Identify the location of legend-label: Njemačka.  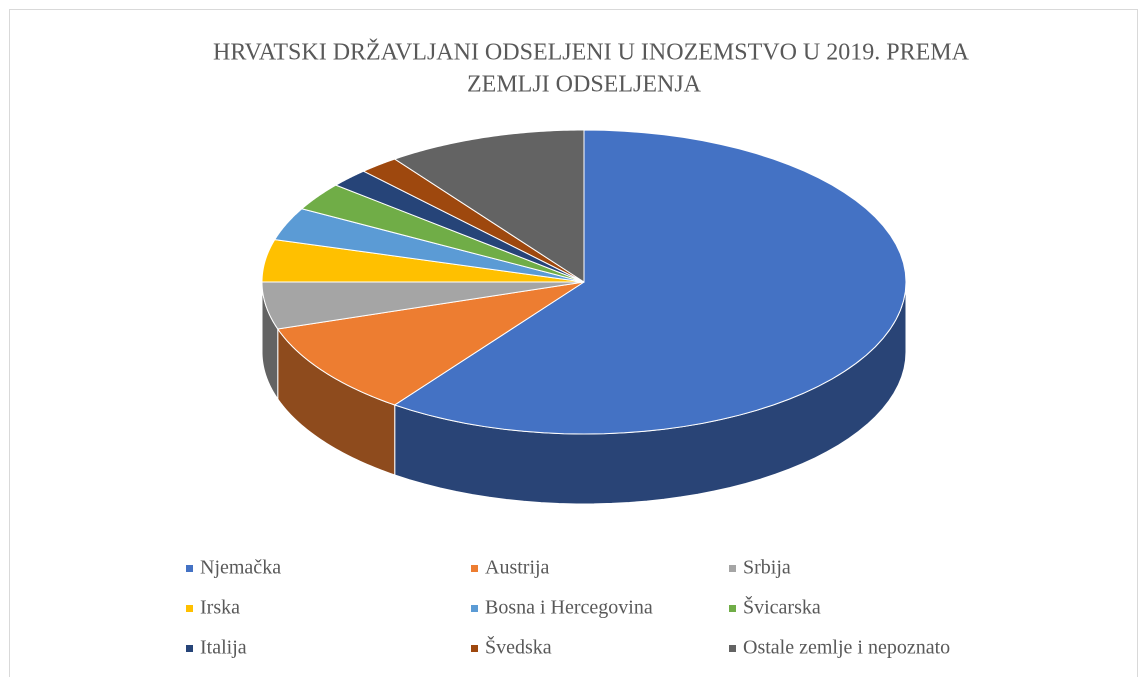
(240, 568).